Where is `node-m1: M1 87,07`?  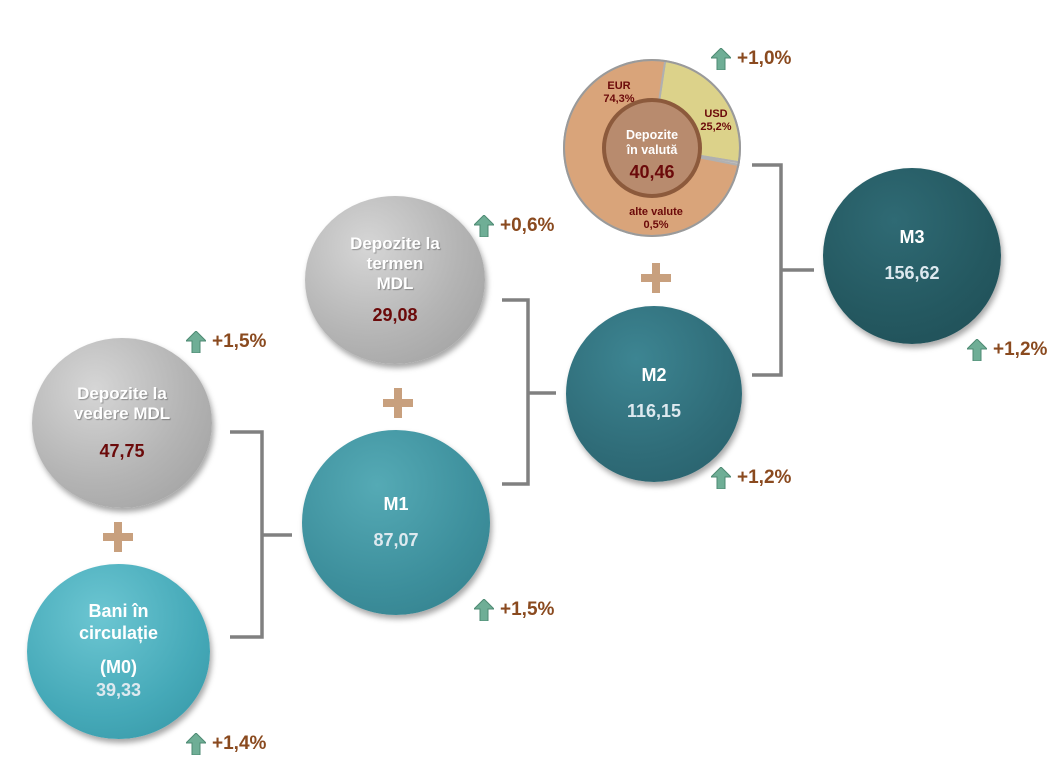
node-m1: M1 87,07 is located at coordinates (396, 522).